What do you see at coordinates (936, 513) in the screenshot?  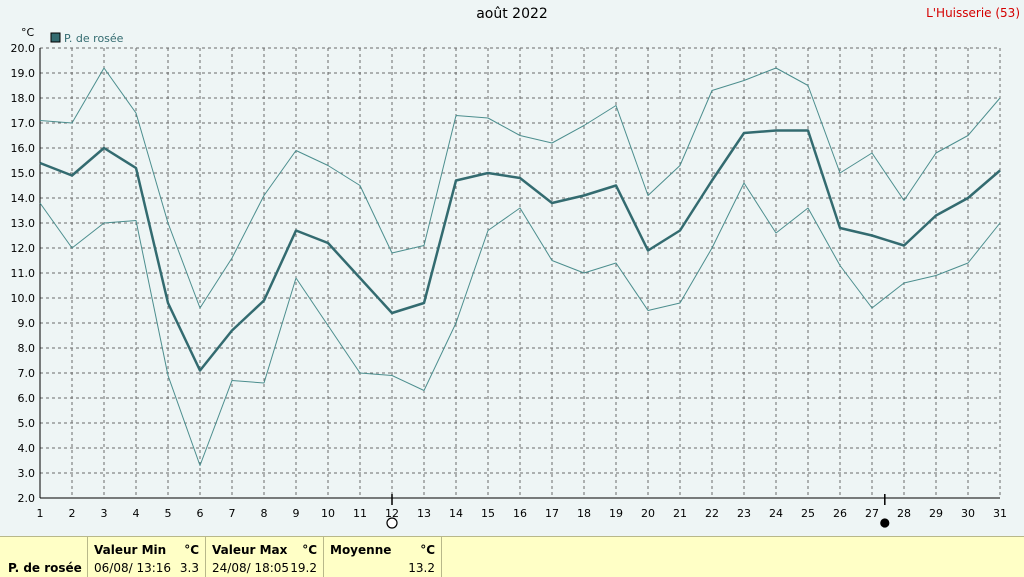 I see `x-tick-label: 29` at bounding box center [936, 513].